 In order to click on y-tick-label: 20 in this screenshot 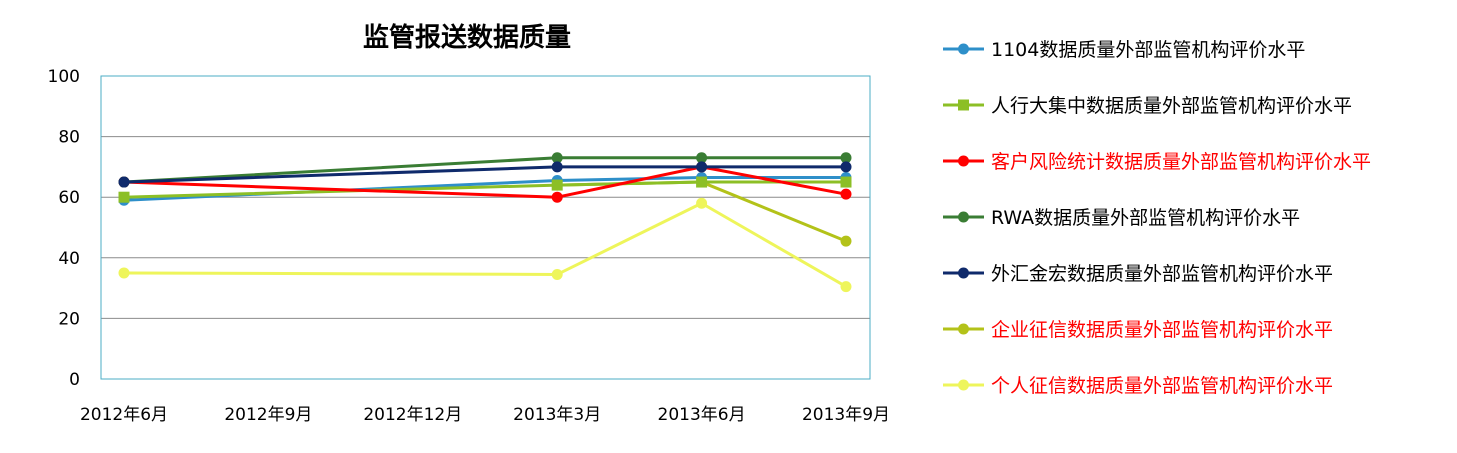, I will do `click(69, 319)`.